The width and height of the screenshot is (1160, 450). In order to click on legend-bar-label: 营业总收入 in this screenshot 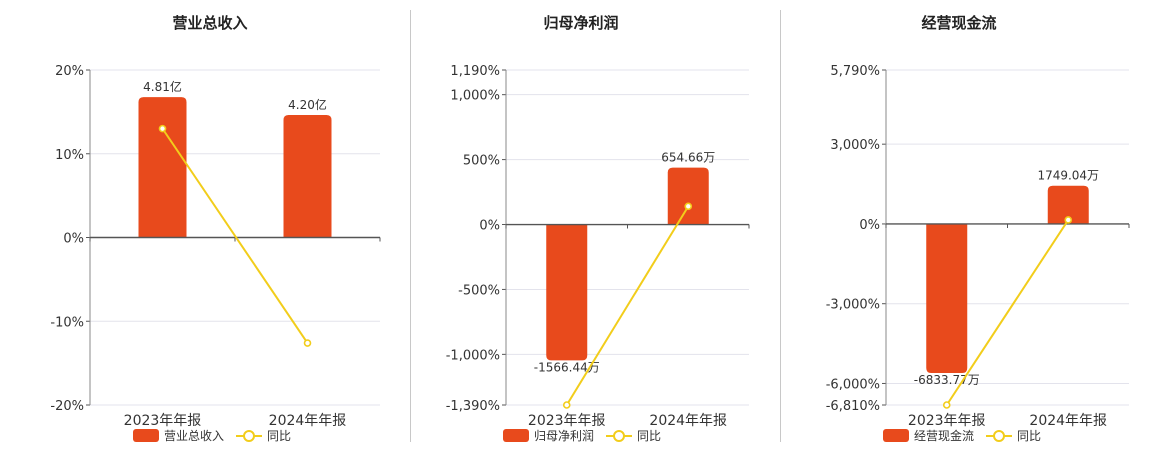, I will do `click(194, 436)`.